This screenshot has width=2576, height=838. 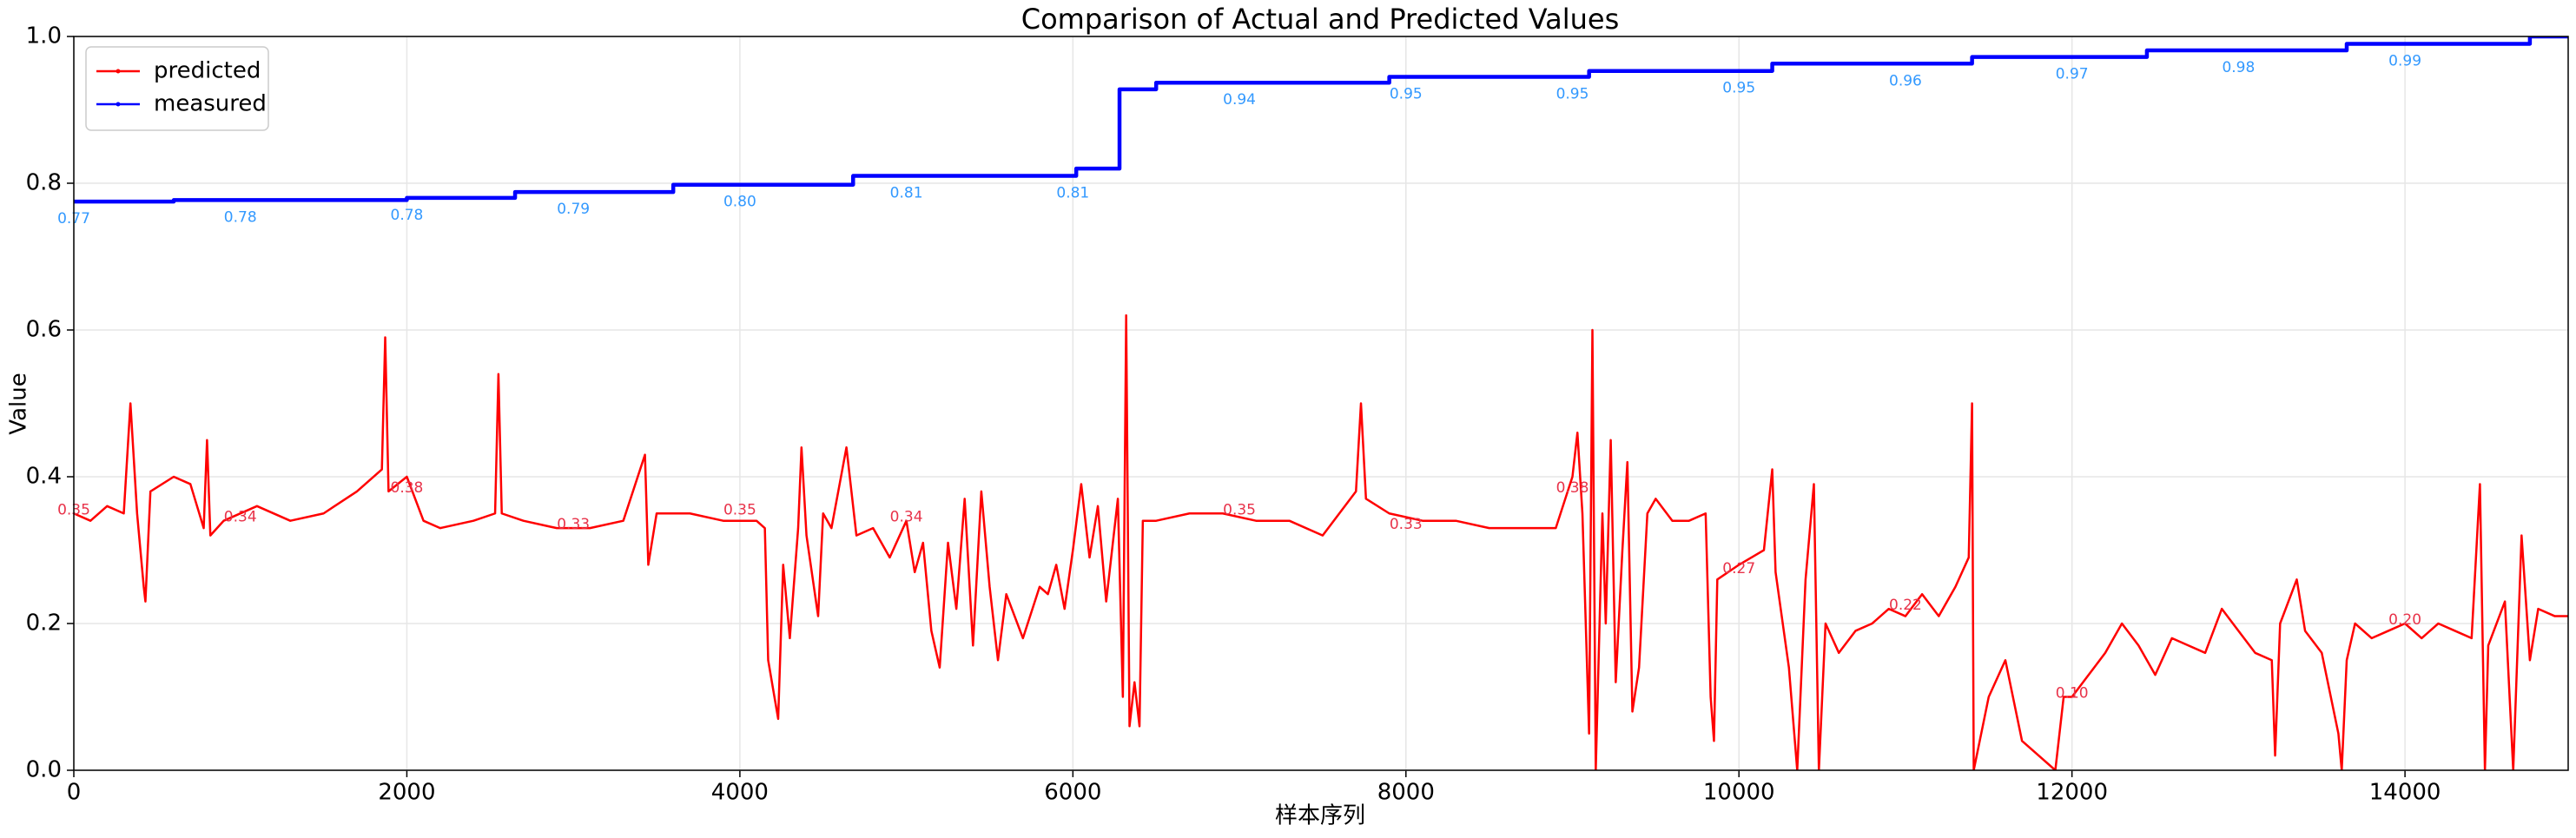 What do you see at coordinates (2072, 793) in the screenshot?
I see `x-tick-label: 12000` at bounding box center [2072, 793].